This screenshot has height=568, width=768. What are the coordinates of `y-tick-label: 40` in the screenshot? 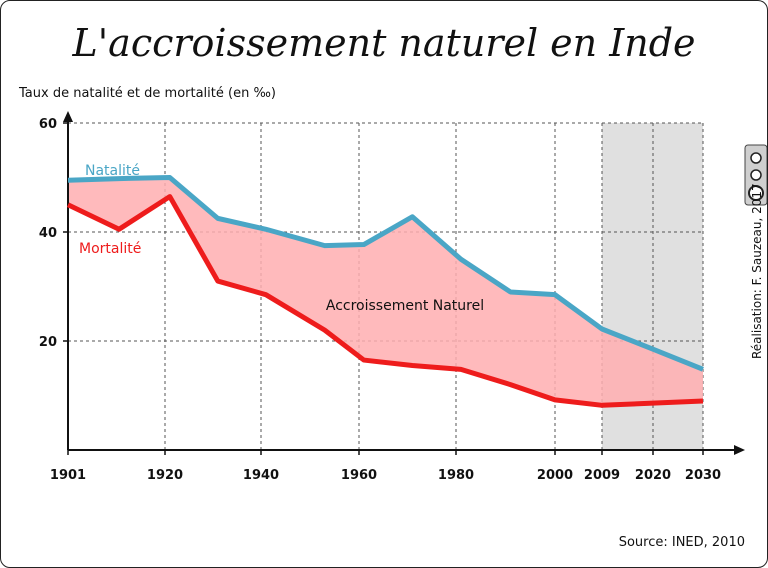 It's located at (48, 233).